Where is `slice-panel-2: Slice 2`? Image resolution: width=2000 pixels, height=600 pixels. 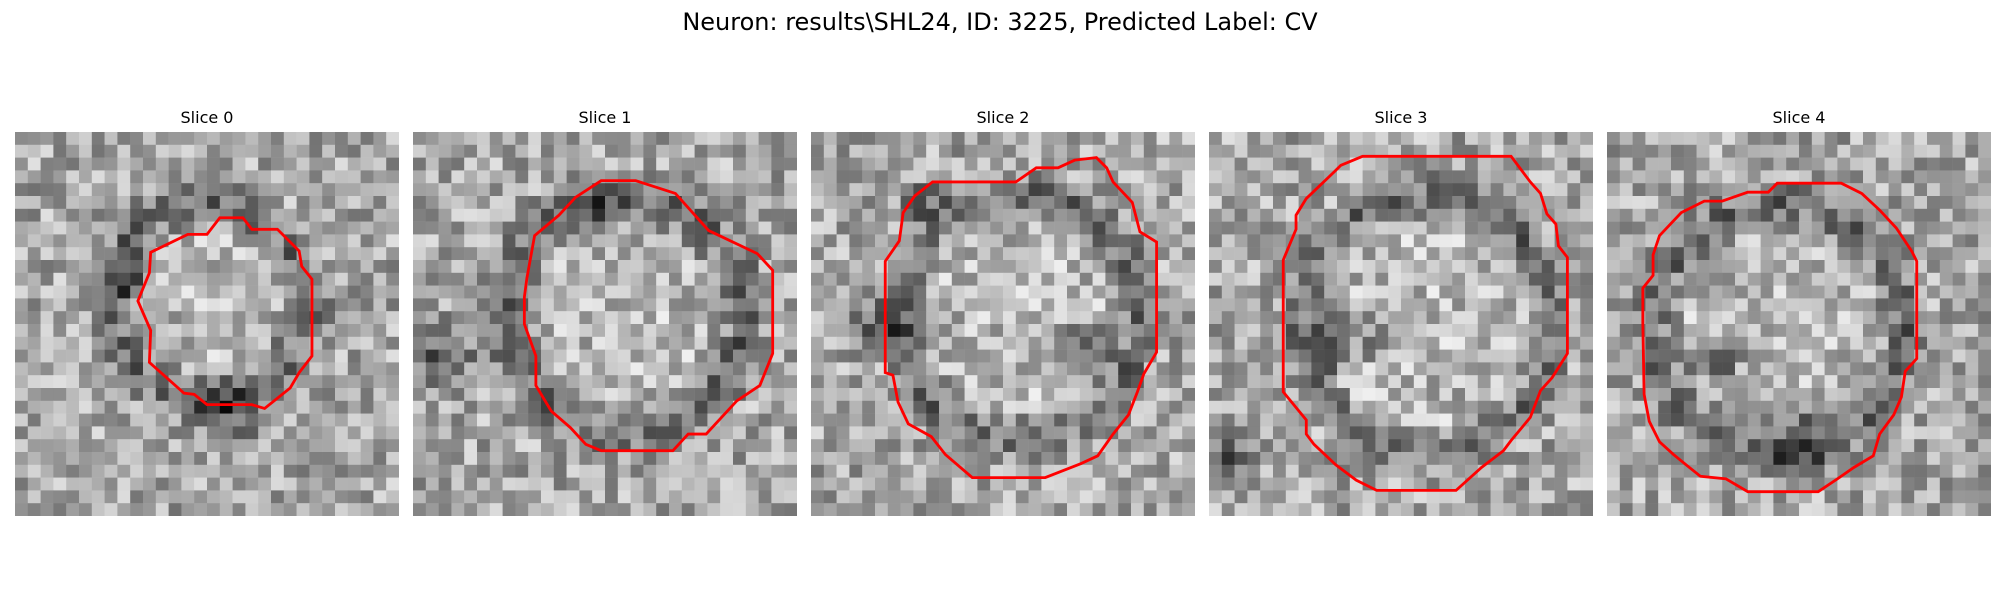
slice-panel-2: Slice 2 is located at coordinates (1003, 312).